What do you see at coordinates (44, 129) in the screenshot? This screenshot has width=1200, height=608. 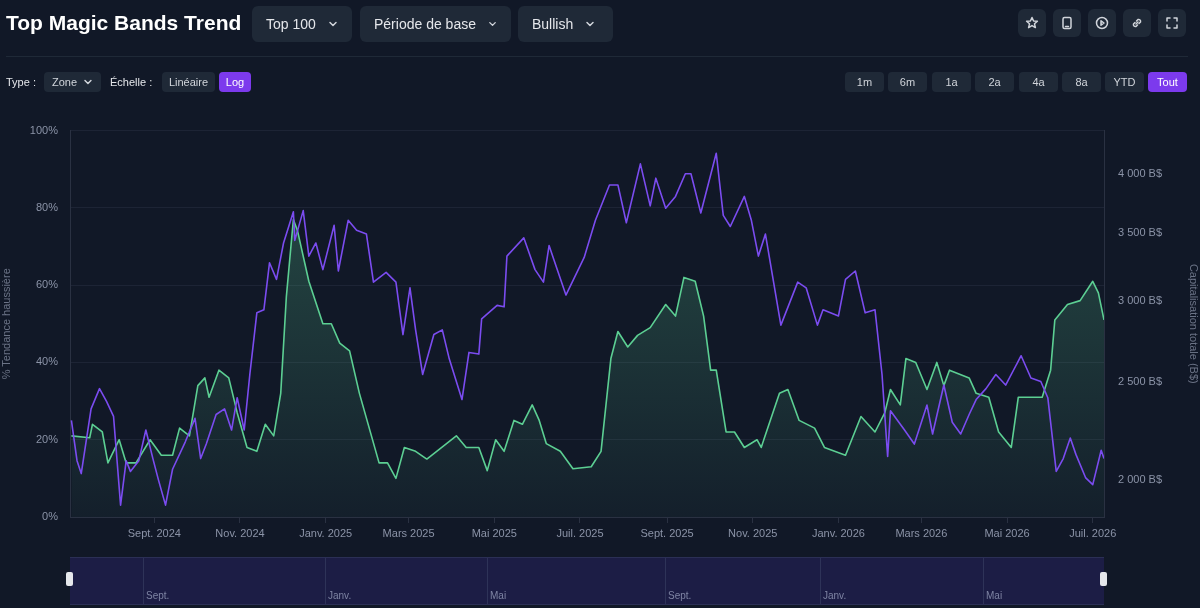 I see `y-tick-label: 100%` at bounding box center [44, 129].